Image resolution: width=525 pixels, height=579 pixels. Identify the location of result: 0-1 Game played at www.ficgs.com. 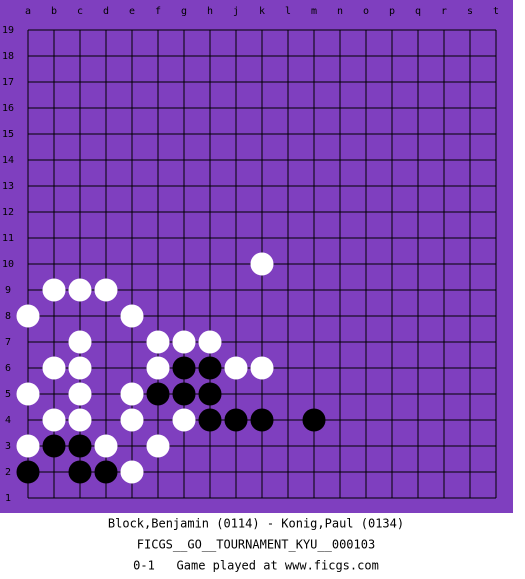
(256, 566).